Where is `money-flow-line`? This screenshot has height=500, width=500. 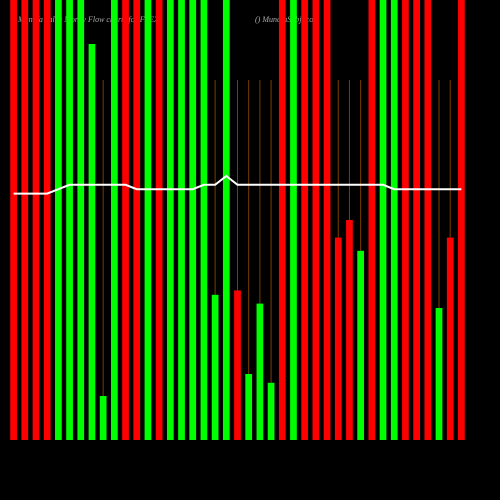
money-flow-line is located at coordinates (237, 184).